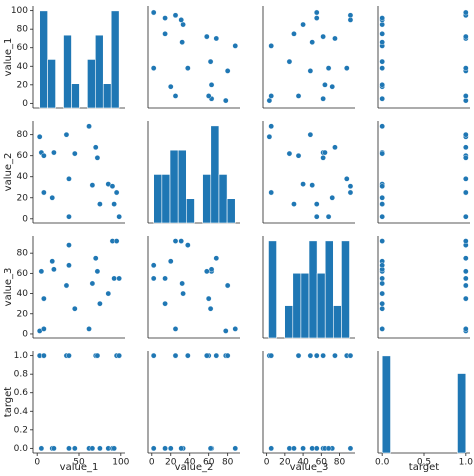 The height and width of the screenshot is (476, 474). Describe the element at coordinates (21, 393) in the screenshot. I see `y-tick-label: 0.6` at that location.